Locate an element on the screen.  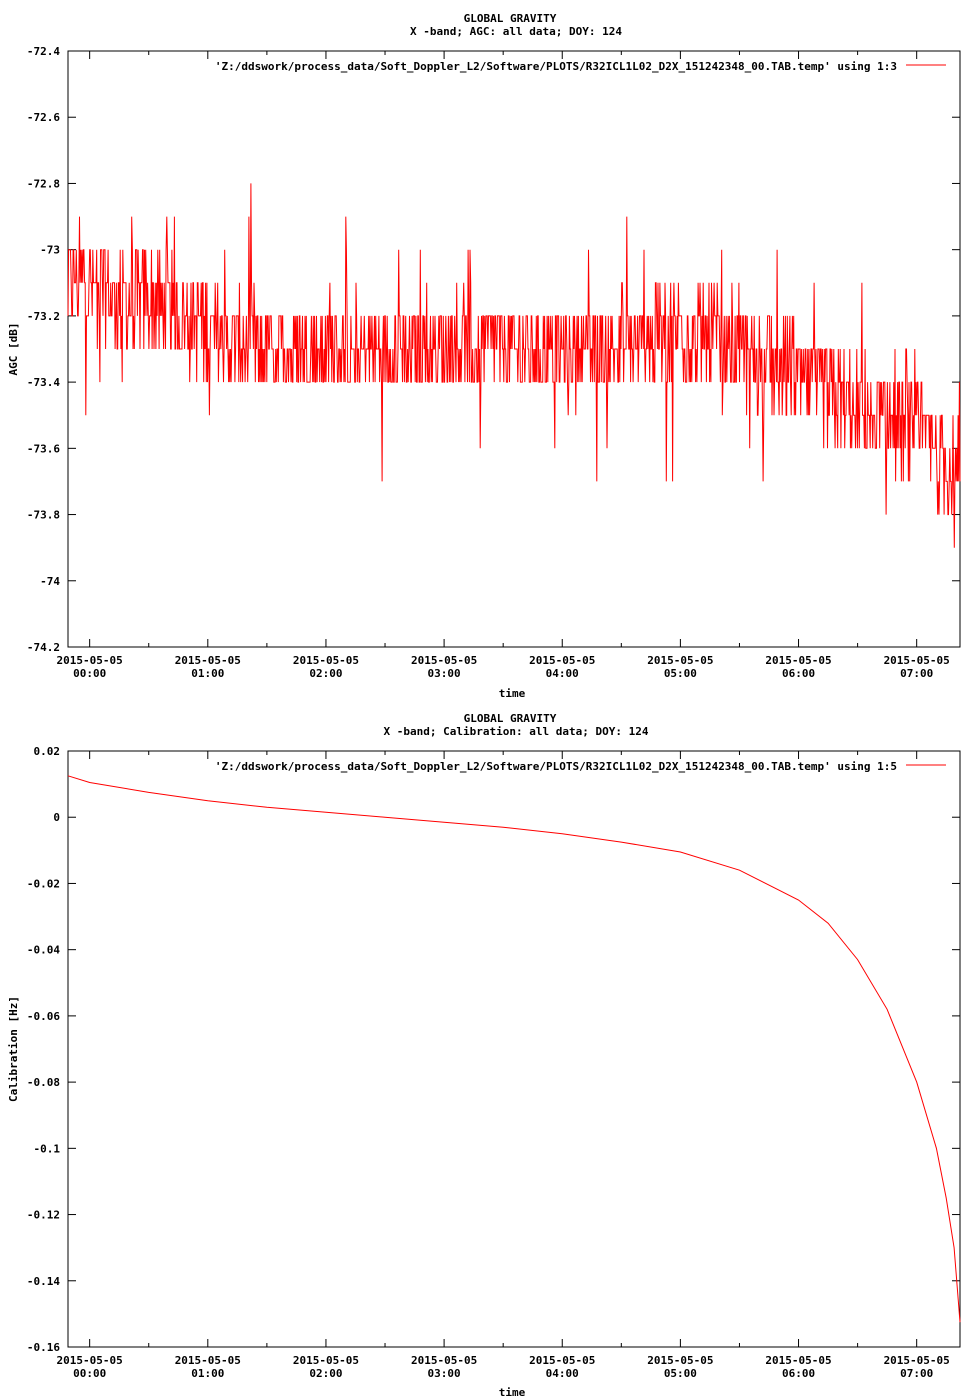
agc-x-axis-label: time is located at coordinates (512, 693).